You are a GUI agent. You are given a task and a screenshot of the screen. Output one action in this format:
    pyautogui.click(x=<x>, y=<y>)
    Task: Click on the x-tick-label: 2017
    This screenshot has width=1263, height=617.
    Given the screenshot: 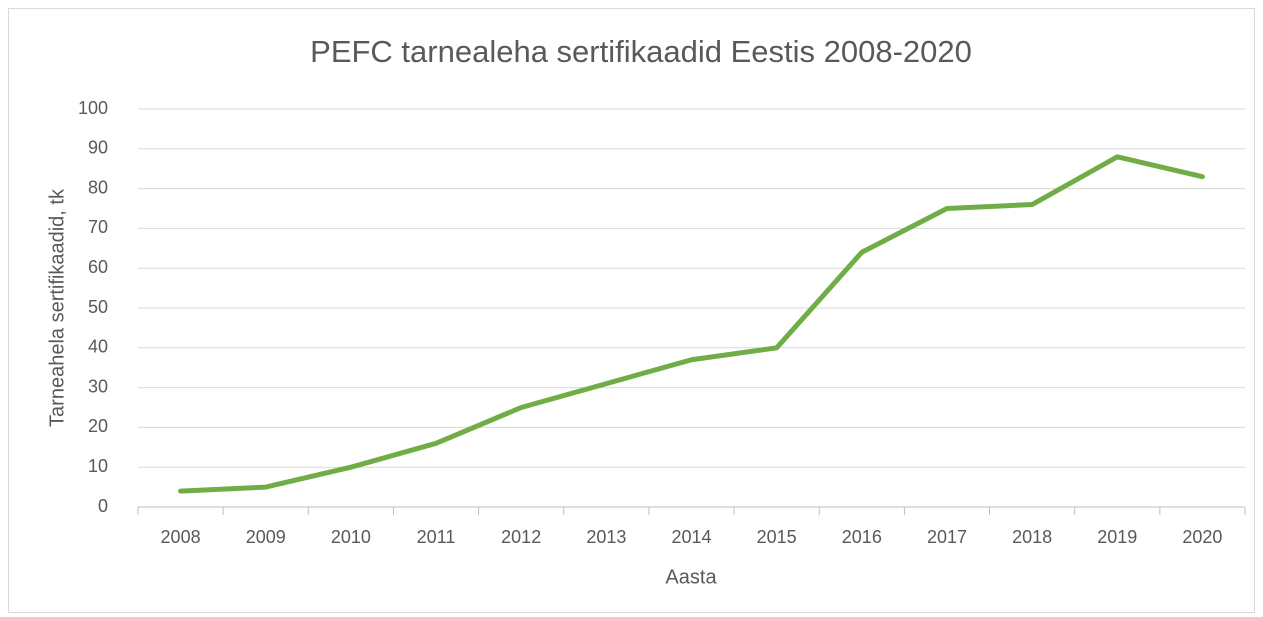 What is the action you would take?
    pyautogui.click(x=947, y=537)
    